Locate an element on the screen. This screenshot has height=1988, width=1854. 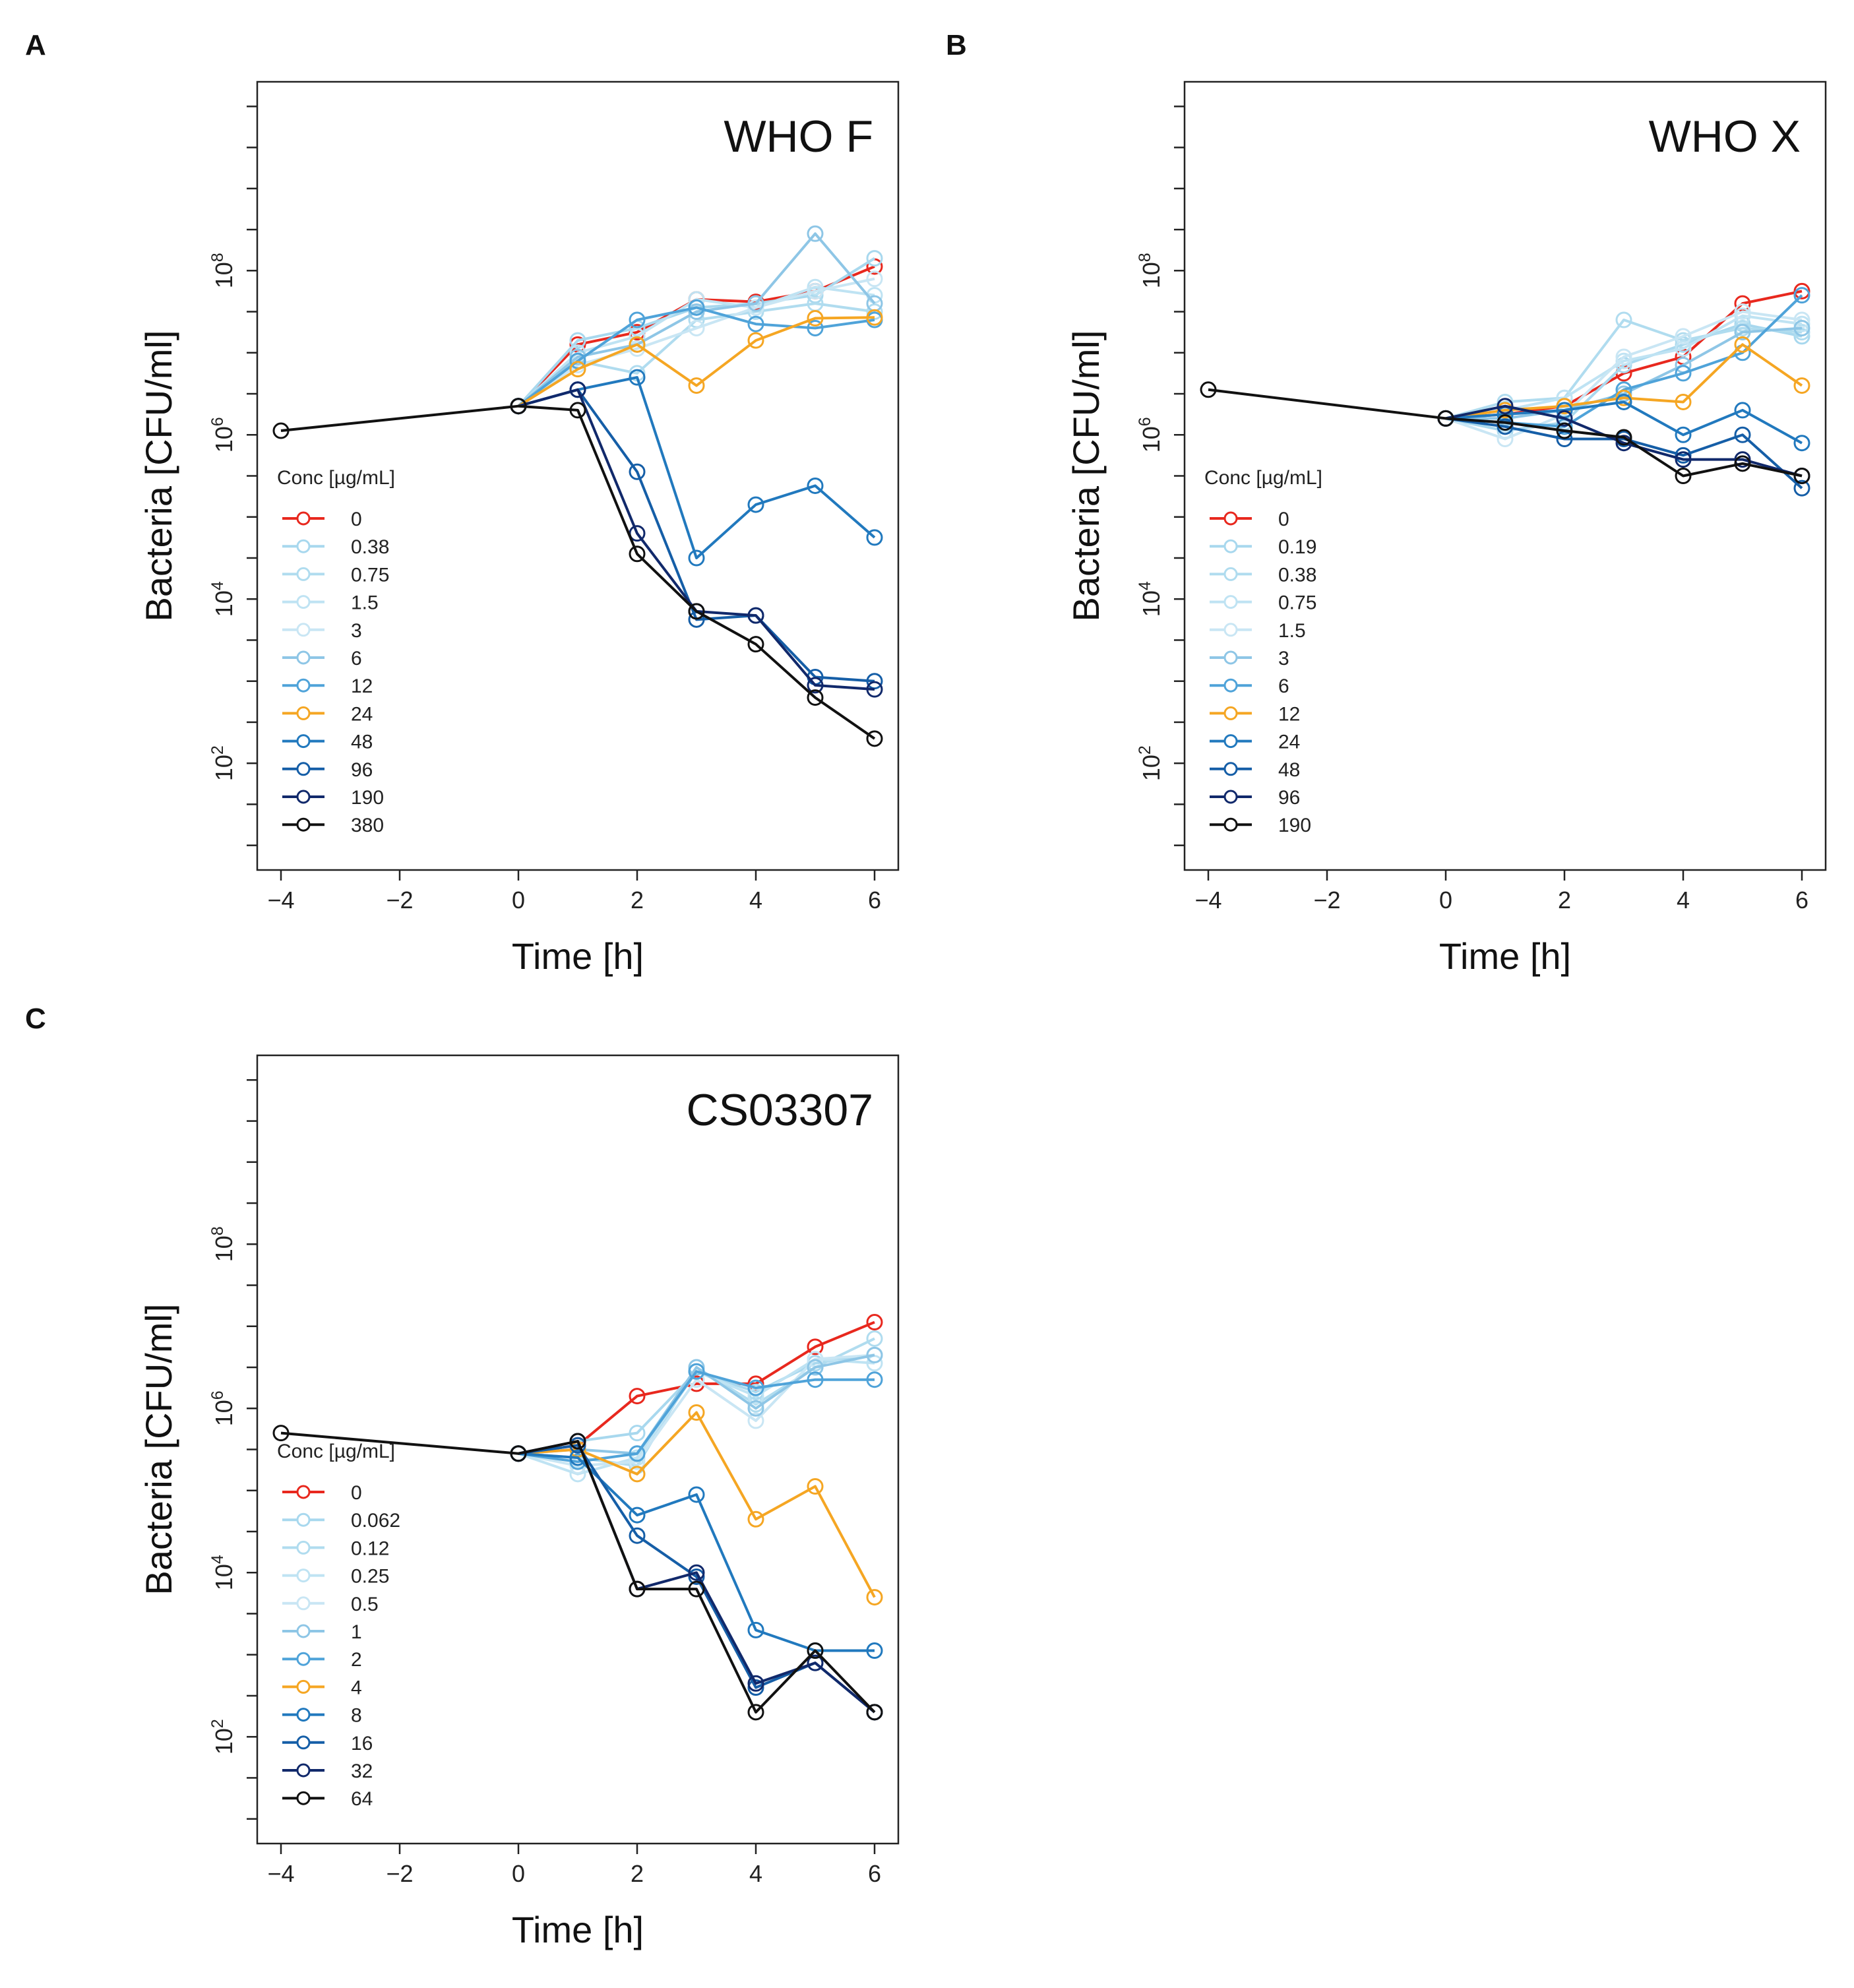
x-tick-label: 6 is located at coordinates (874, 900).